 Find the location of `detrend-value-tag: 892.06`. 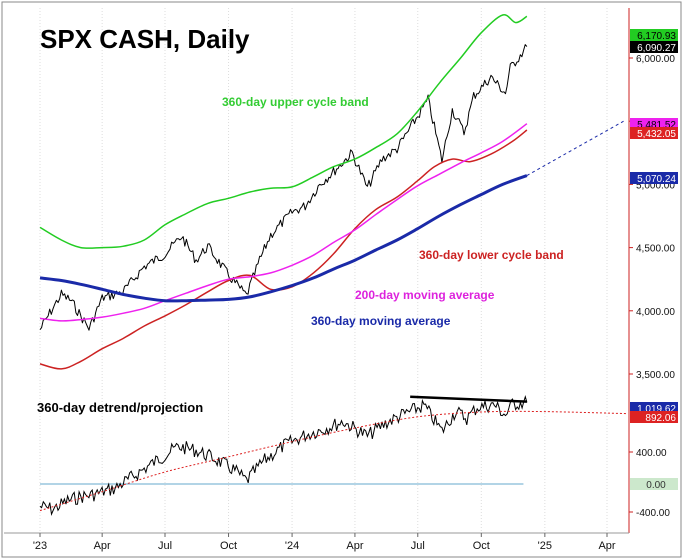

detrend-value-tag: 892.06 is located at coordinates (660, 418).